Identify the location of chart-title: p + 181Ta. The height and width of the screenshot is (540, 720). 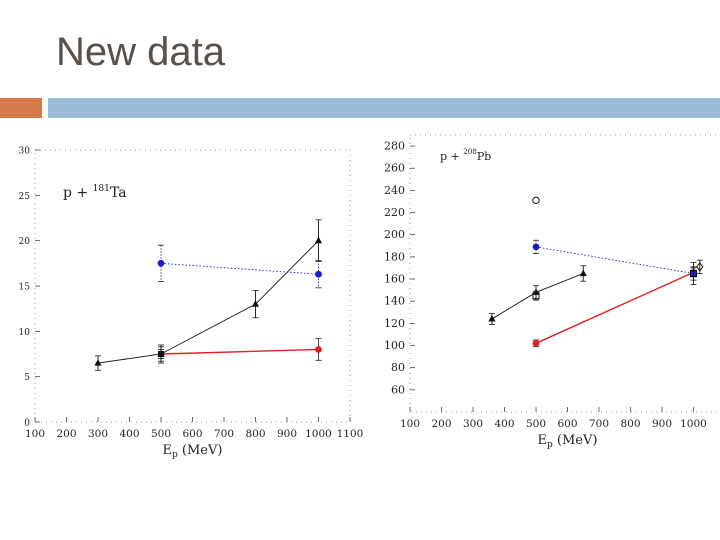
(95, 192).